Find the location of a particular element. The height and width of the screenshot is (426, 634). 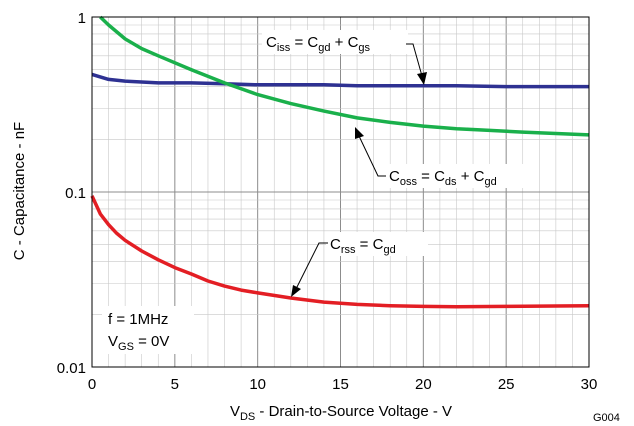

coss-label-bg is located at coordinates (456, 176).